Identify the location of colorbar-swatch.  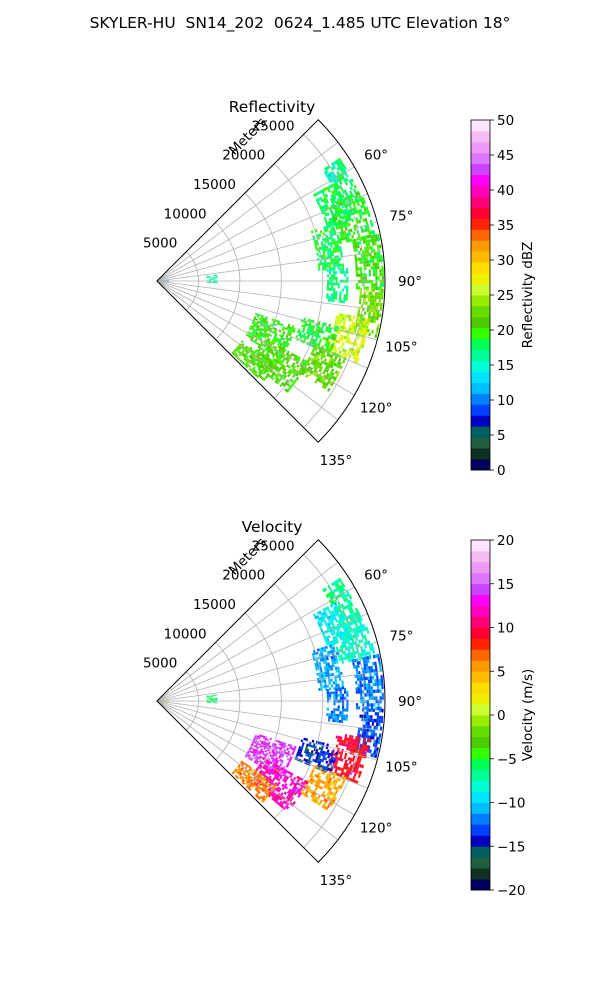
(480, 454).